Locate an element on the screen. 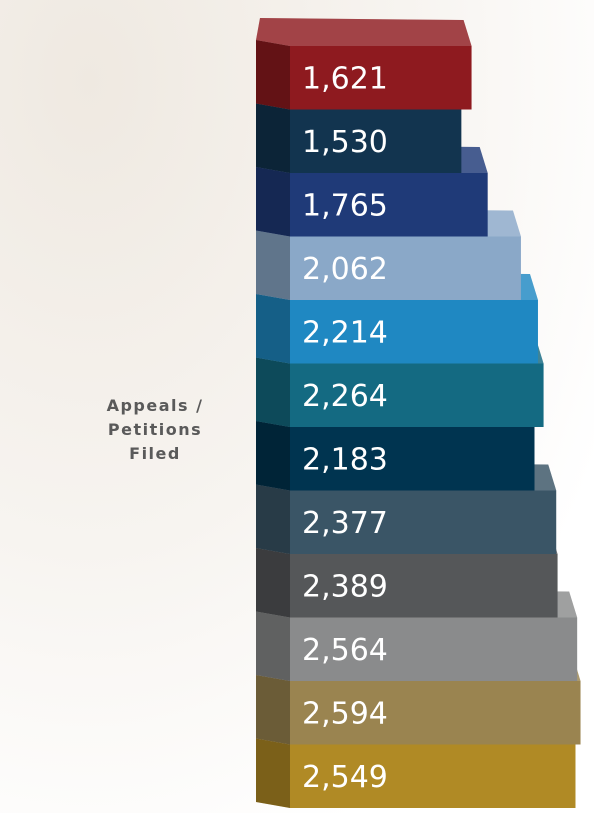  value-label: 2,549 is located at coordinates (345, 777).